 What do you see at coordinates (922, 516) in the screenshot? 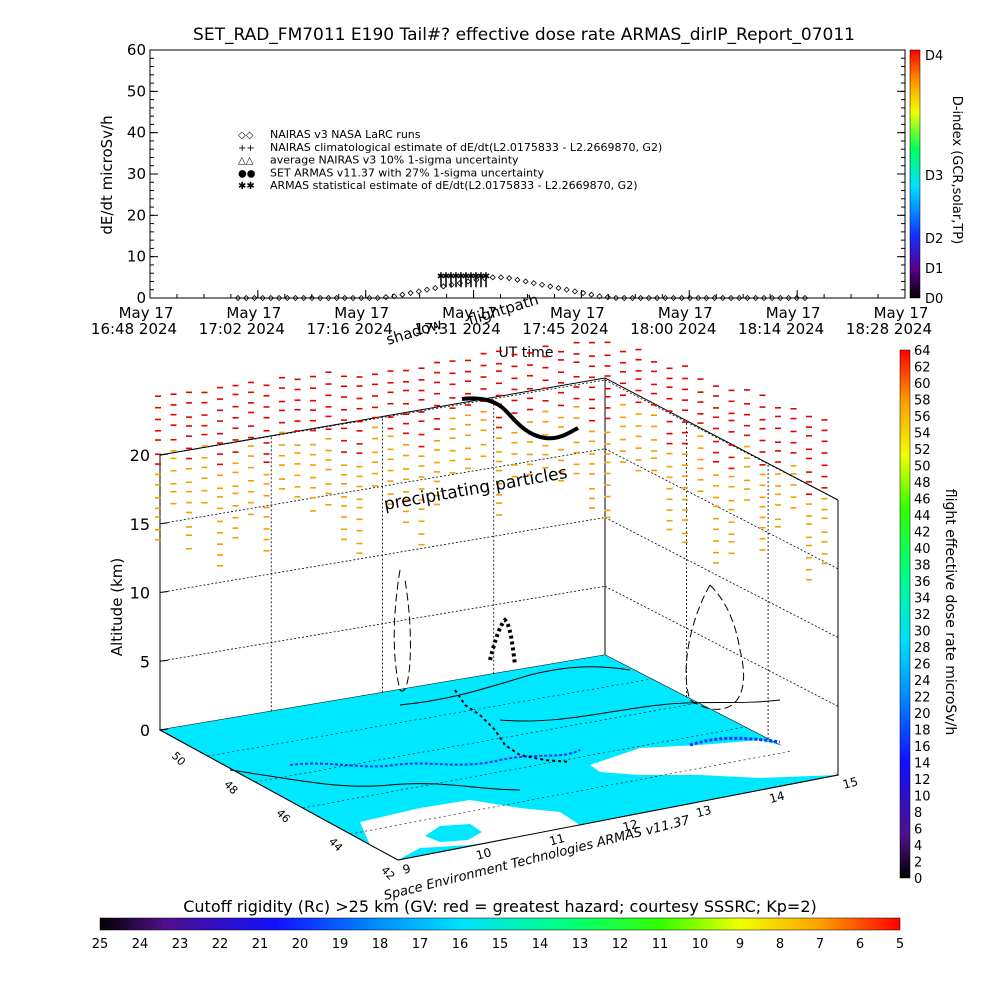
I see `dose-rate-tick-label: 44` at bounding box center [922, 516].